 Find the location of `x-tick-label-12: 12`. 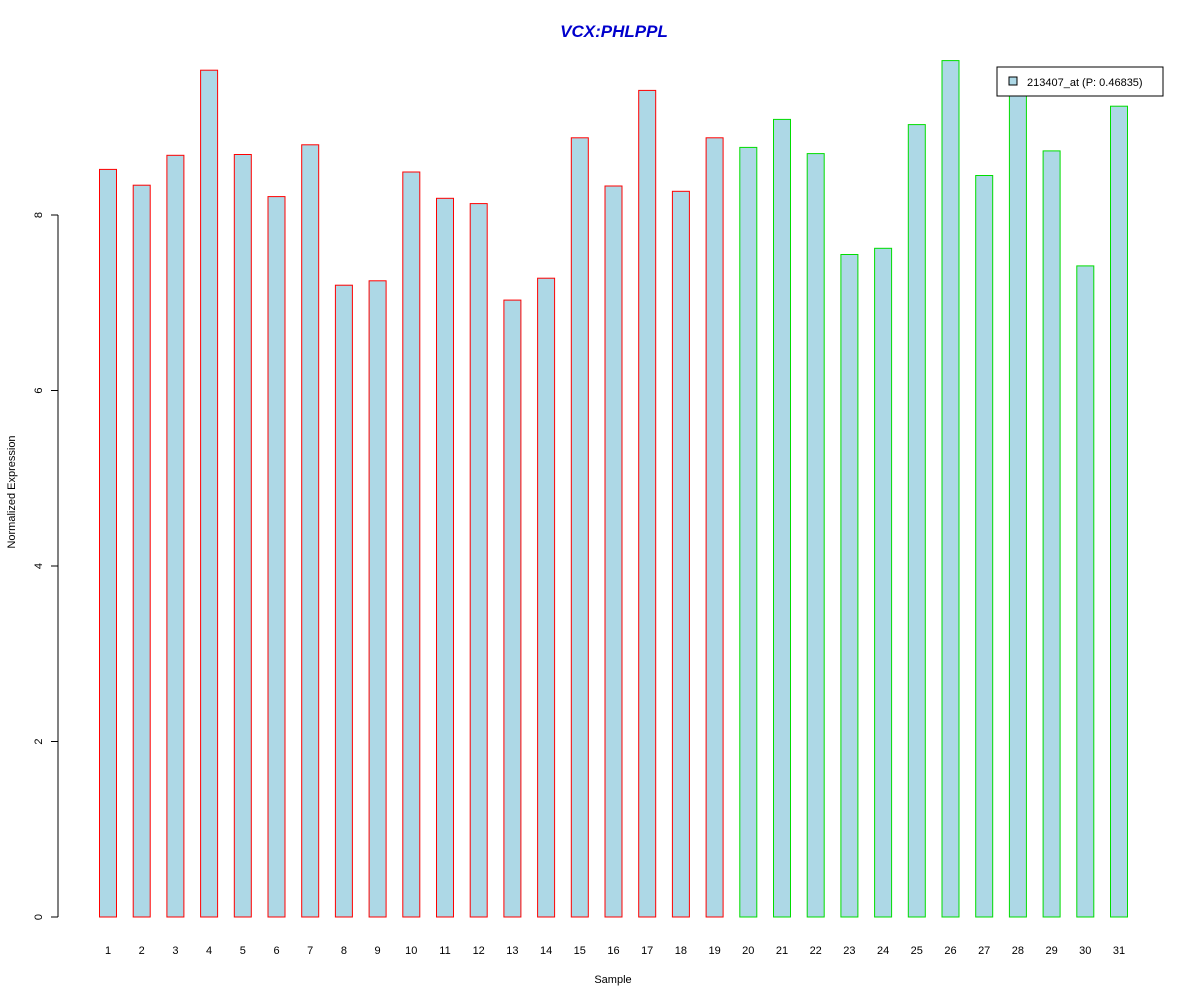

x-tick-label-12: 12 is located at coordinates (479, 951).